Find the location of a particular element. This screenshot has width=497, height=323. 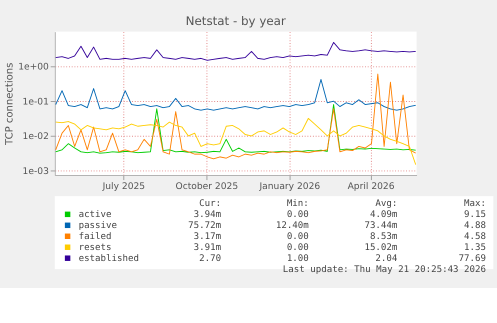

text: 4.88 is located at coordinates (475, 226).